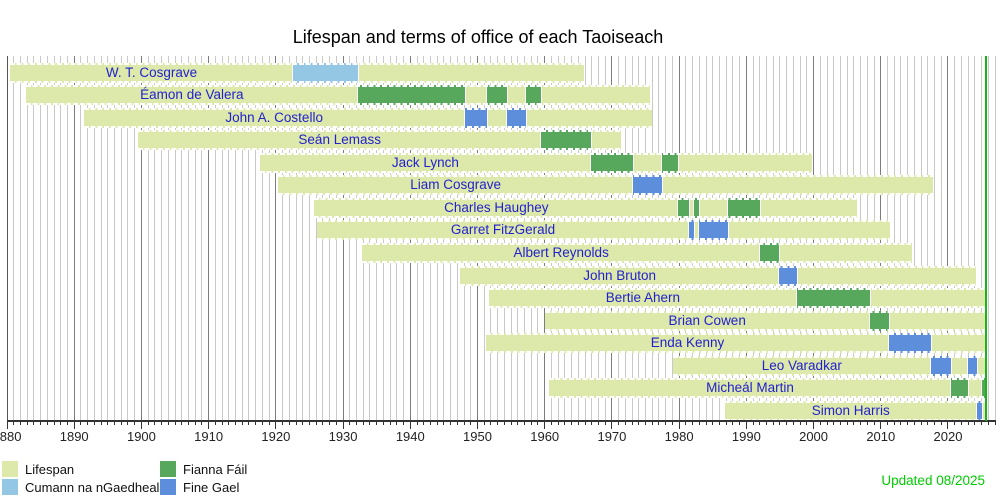  Describe the element at coordinates (814, 436) in the screenshot. I see `decade-label: 2000` at that location.